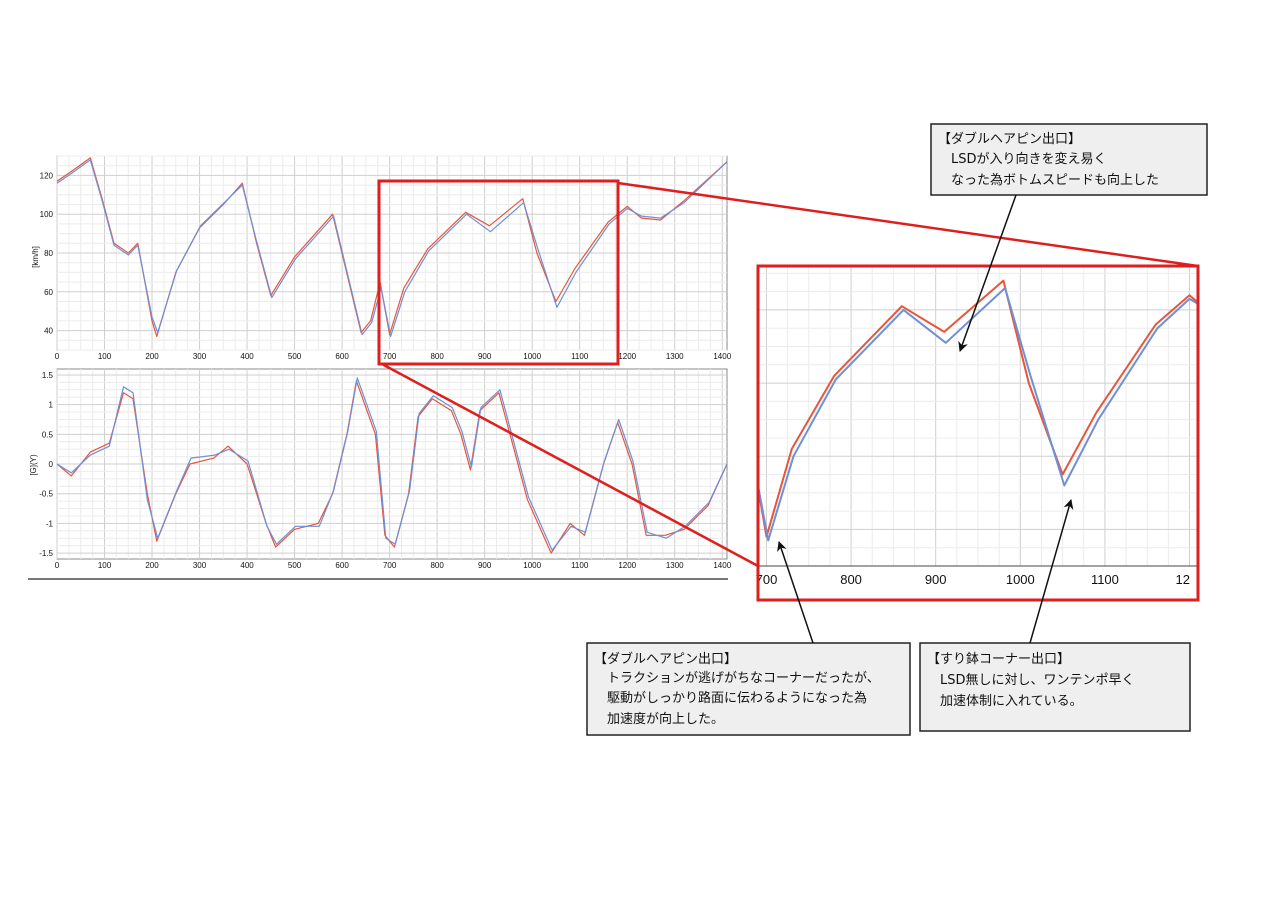 The width and height of the screenshot is (1280, 904). I want to click on g-x-tick-label: 800, so click(437, 565).